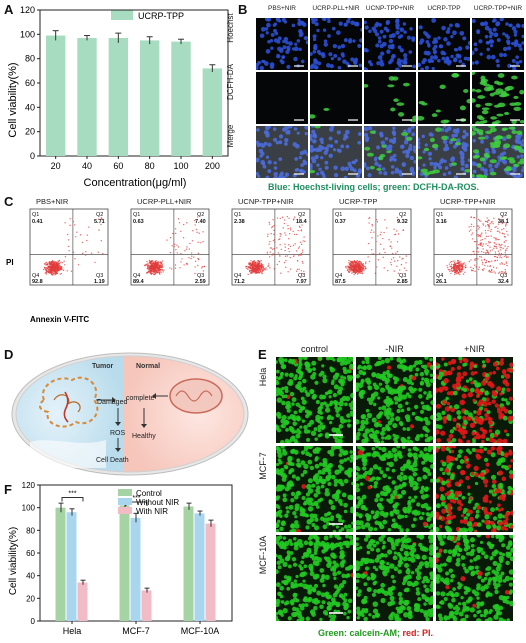 This screenshot has height=643, width=526. Describe the element at coordinates (56, 166) in the screenshot. I see `chart-a-x-tick-label: 20` at that location.